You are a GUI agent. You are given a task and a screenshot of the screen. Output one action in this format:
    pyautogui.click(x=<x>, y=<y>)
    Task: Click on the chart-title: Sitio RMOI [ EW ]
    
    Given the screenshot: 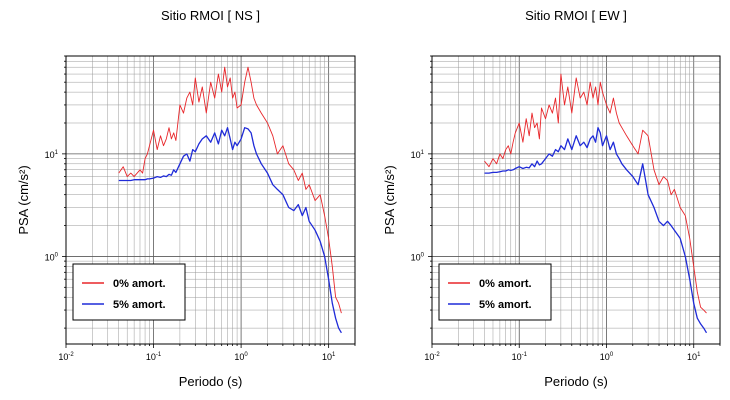 What is the action you would take?
    pyautogui.click(x=576, y=15)
    